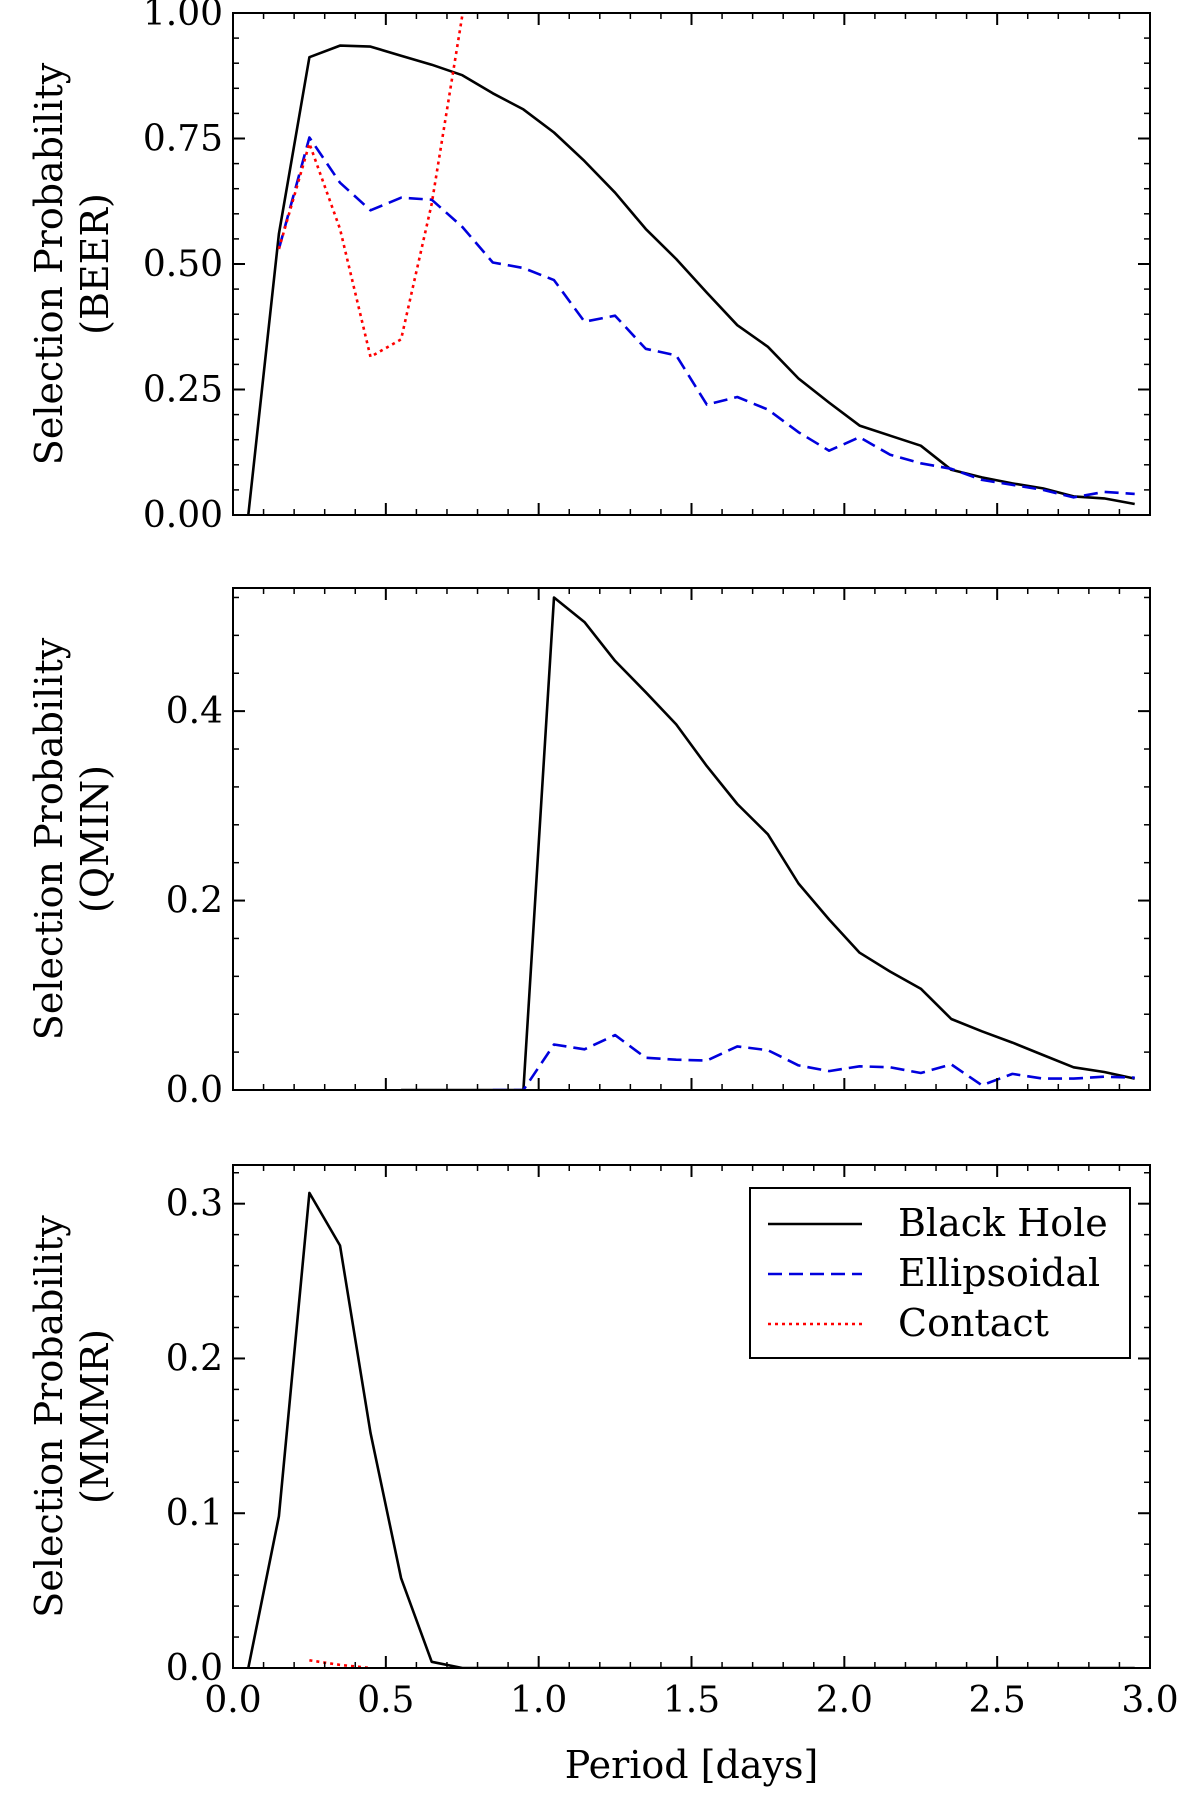 Image resolution: width=1200 pixels, height=1799 pixels. I want to click on y-tick-label: 0.1, so click(194, 1513).